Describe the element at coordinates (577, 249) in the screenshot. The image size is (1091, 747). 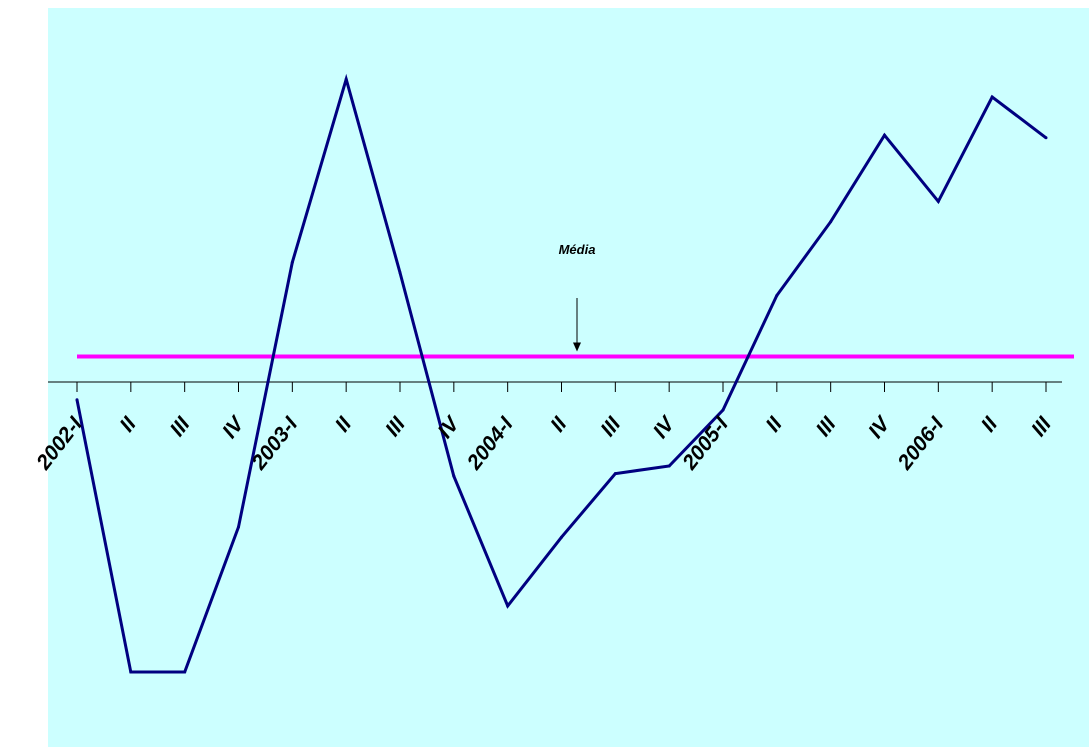
I see `media-annotation-label: Média` at that location.